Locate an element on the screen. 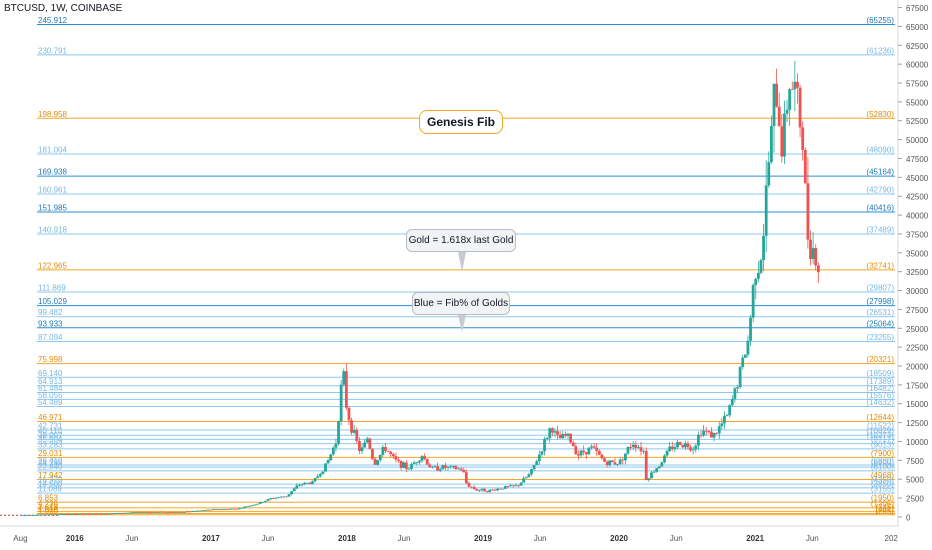 The height and width of the screenshot is (550, 932). x-tick-label: 2018 is located at coordinates (347, 538).